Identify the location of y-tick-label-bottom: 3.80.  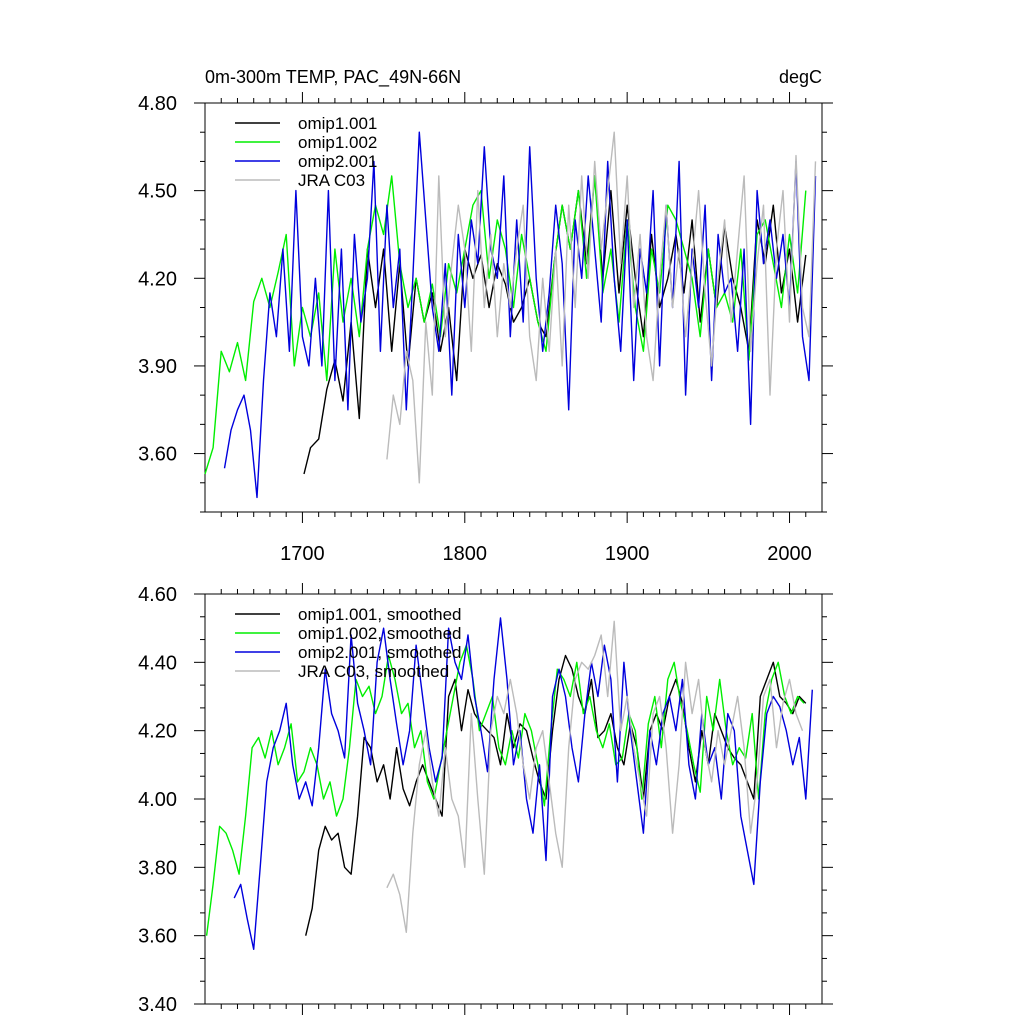
(157, 868).